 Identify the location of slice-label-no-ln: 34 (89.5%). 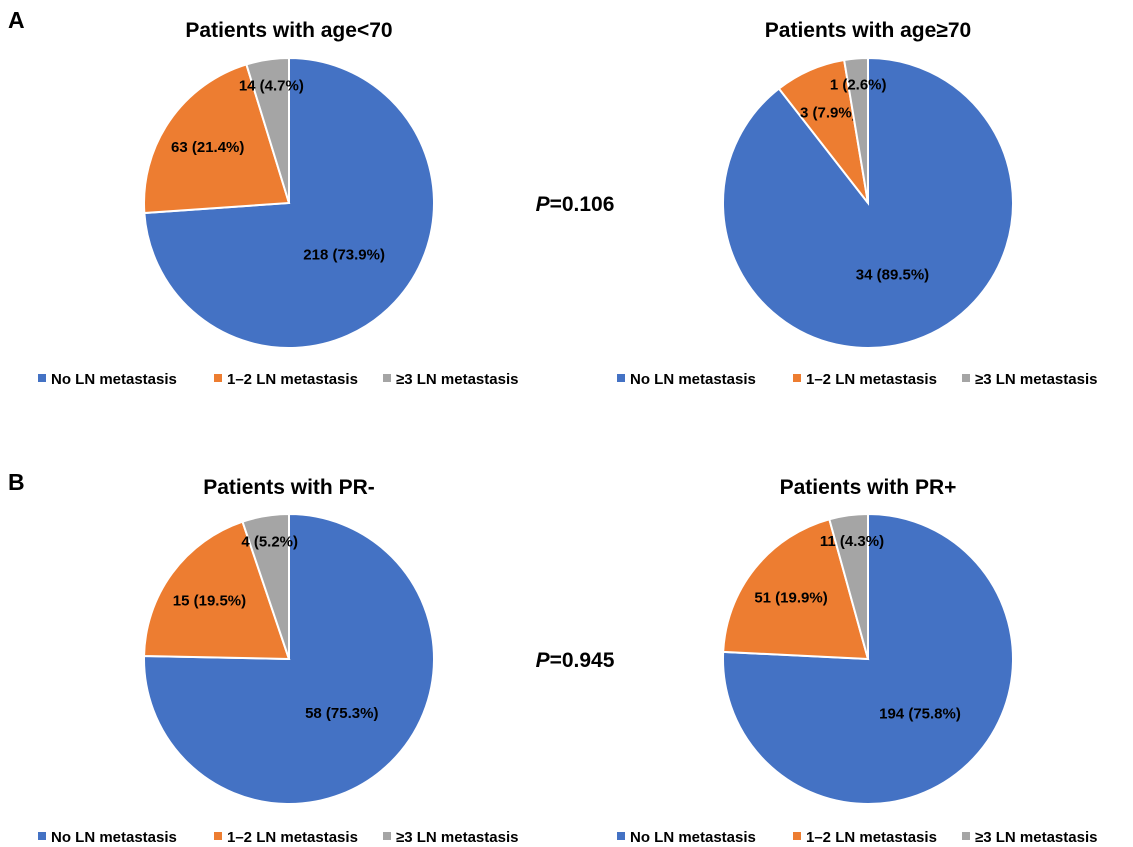
(892, 274).